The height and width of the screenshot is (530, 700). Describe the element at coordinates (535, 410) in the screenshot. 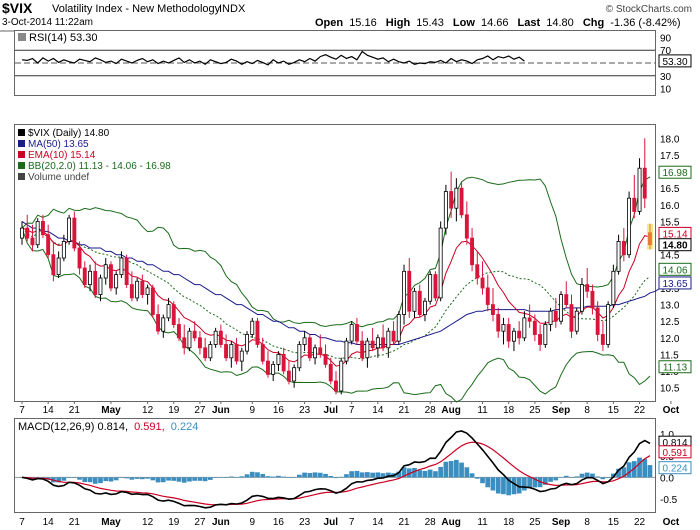

I see `x-axis-label: 25` at that location.